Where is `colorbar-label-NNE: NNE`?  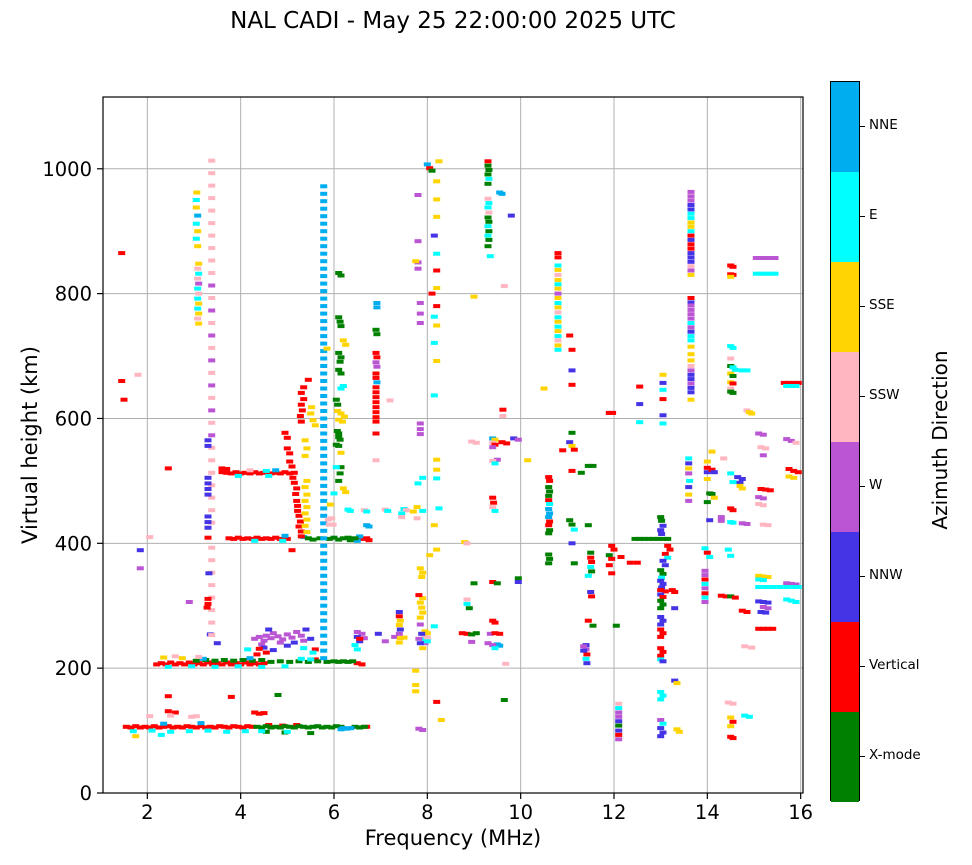 colorbar-label-NNE: NNE is located at coordinates (883, 125).